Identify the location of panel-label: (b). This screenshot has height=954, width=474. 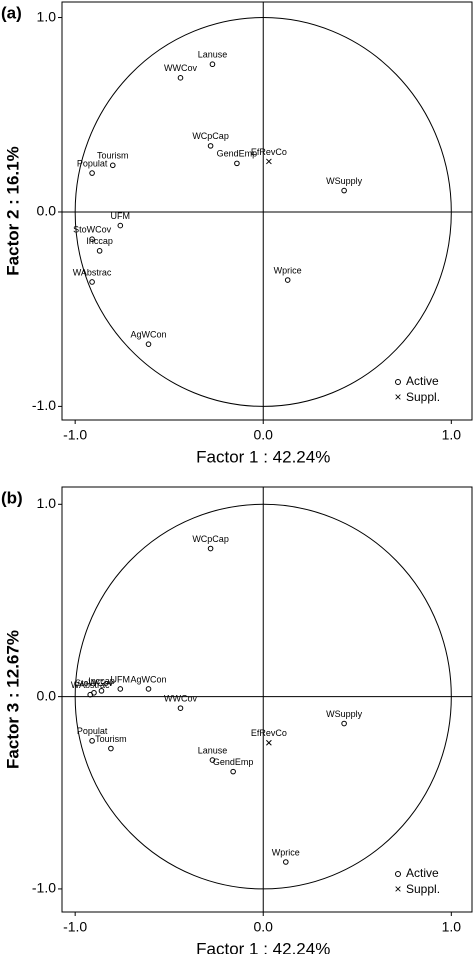
(12, 497).